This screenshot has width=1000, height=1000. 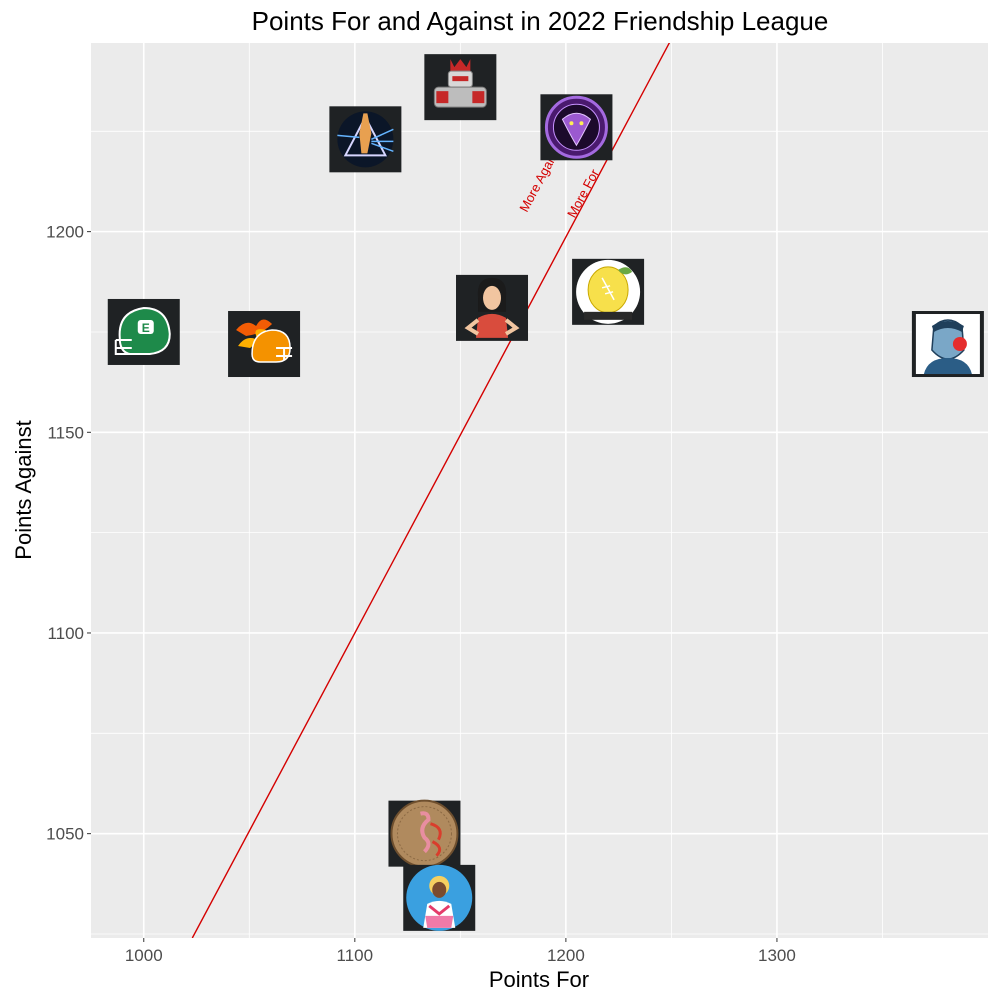 I want to click on purple-snake-gym-icon, so click(x=576, y=127).